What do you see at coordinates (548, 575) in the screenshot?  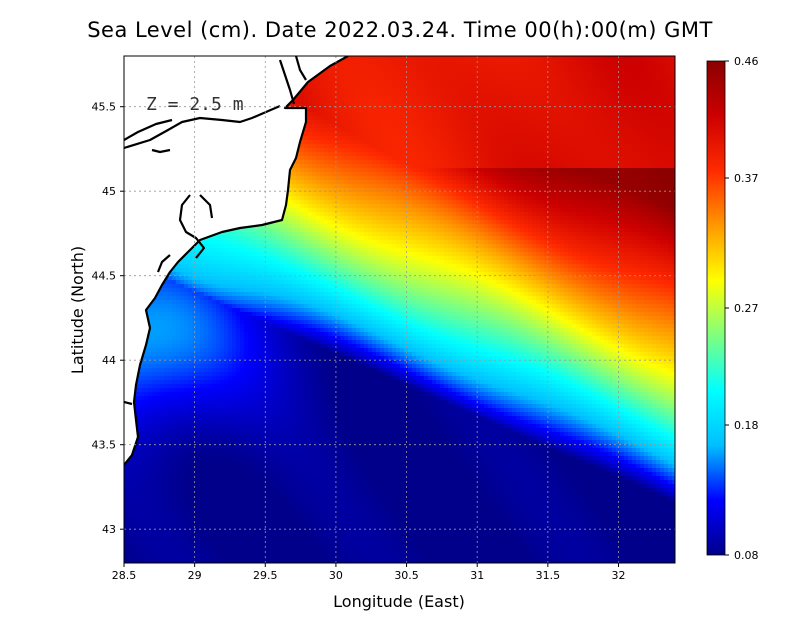 I see `x-tick-label: 31.5` at bounding box center [548, 575].